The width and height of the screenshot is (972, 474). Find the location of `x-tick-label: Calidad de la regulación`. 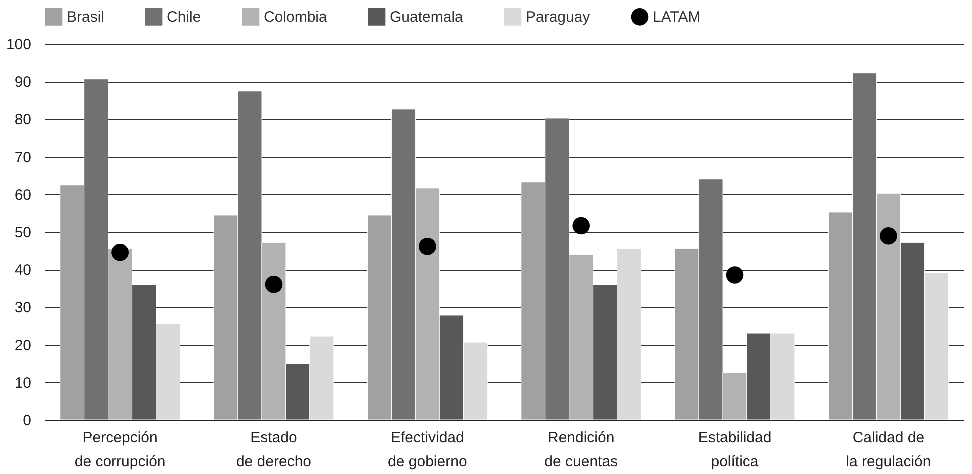

x-tick-label: Calidad de la regulación is located at coordinates (889, 450).